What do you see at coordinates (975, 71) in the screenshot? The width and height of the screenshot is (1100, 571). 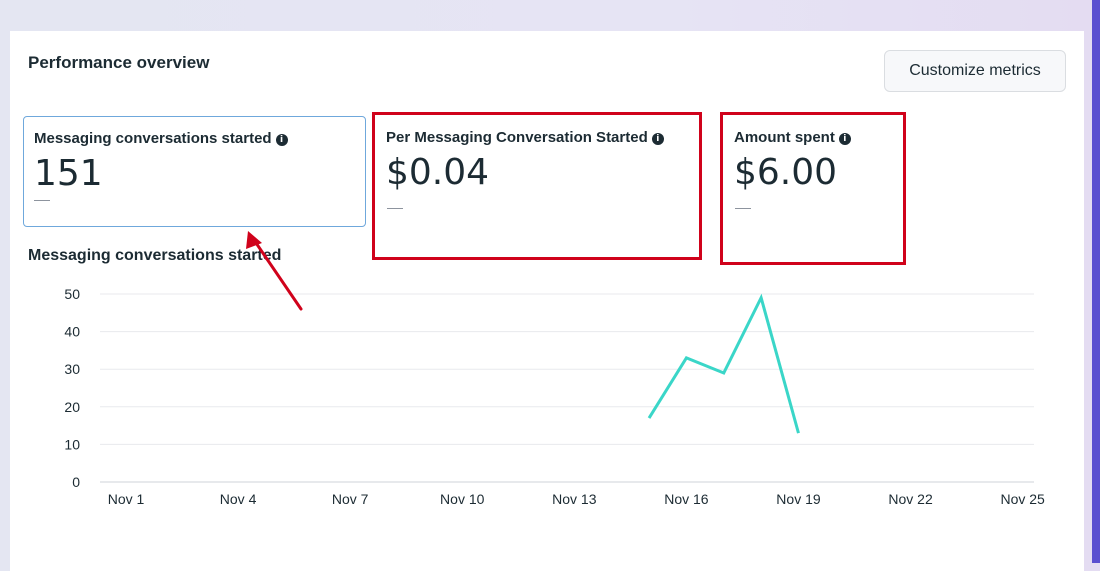 I see `customize-metrics-button: Customize metrics` at bounding box center [975, 71].